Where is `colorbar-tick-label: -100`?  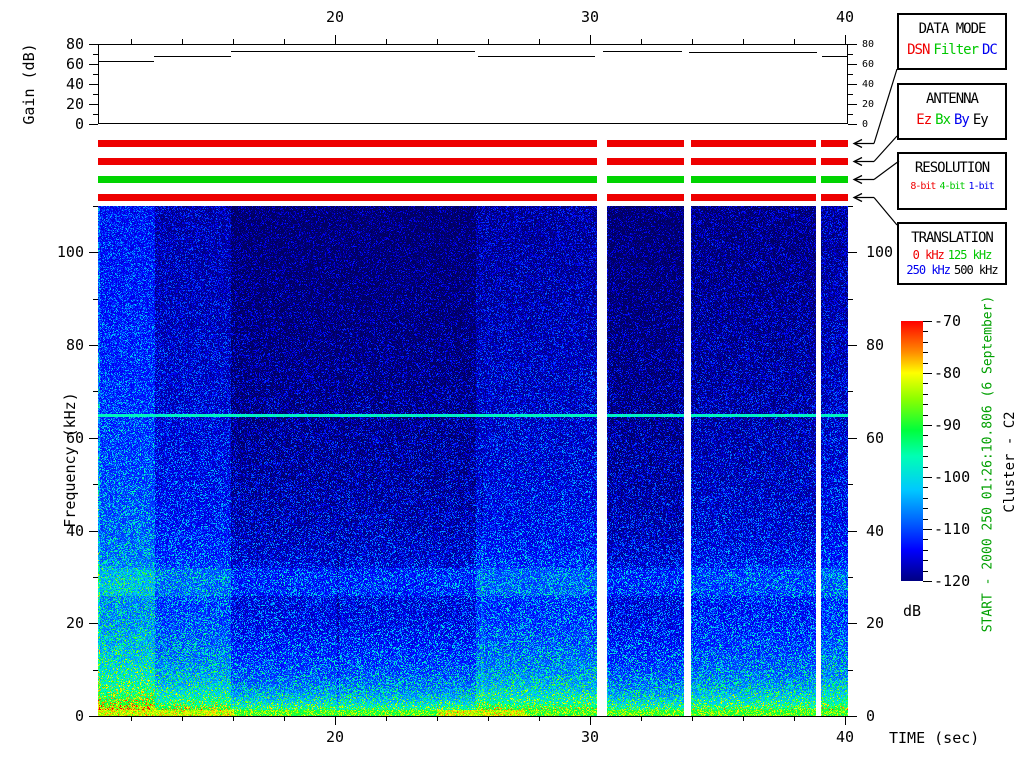
colorbar-tick-label: -100 is located at coordinates (952, 477).